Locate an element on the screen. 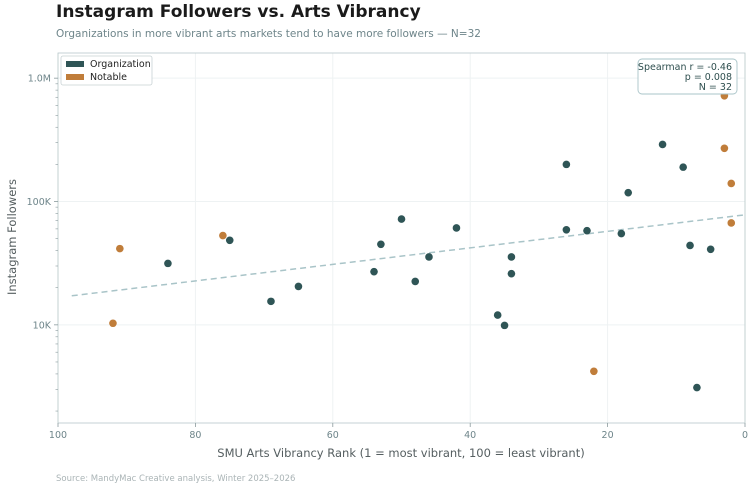 The height and width of the screenshot is (487, 750). y-tick-label: 10K is located at coordinates (42, 325).